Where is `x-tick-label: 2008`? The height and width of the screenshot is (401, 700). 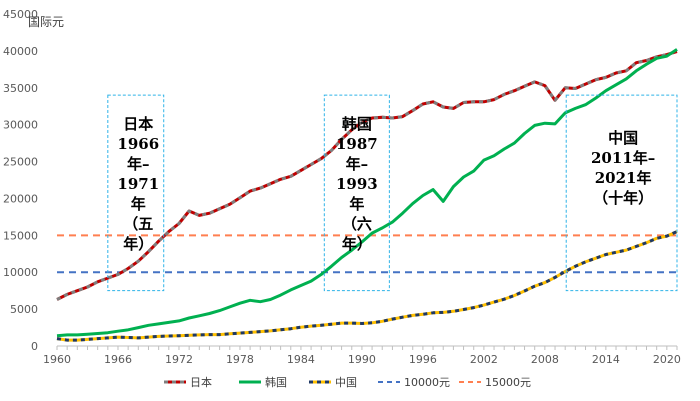 x-tick-label: 2008 is located at coordinates (545, 359).